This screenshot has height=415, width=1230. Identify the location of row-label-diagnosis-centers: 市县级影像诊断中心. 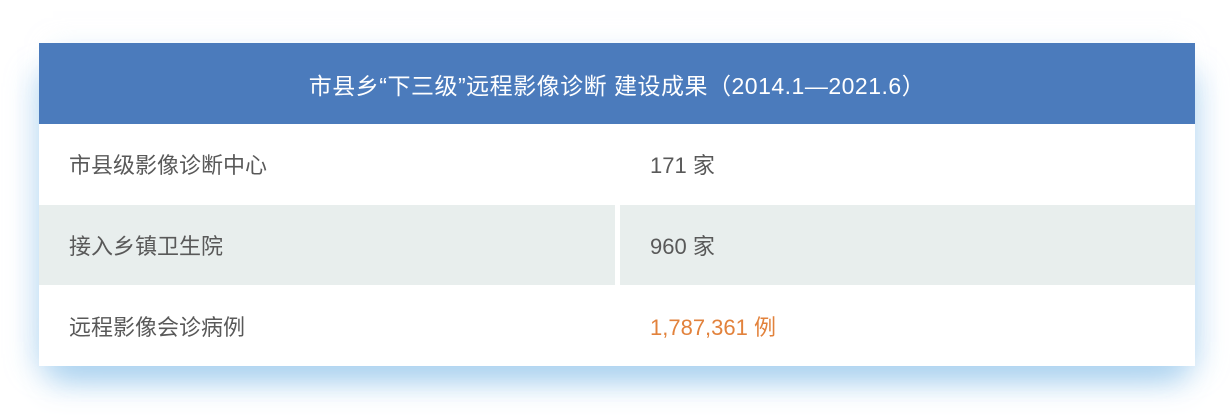
(327, 164).